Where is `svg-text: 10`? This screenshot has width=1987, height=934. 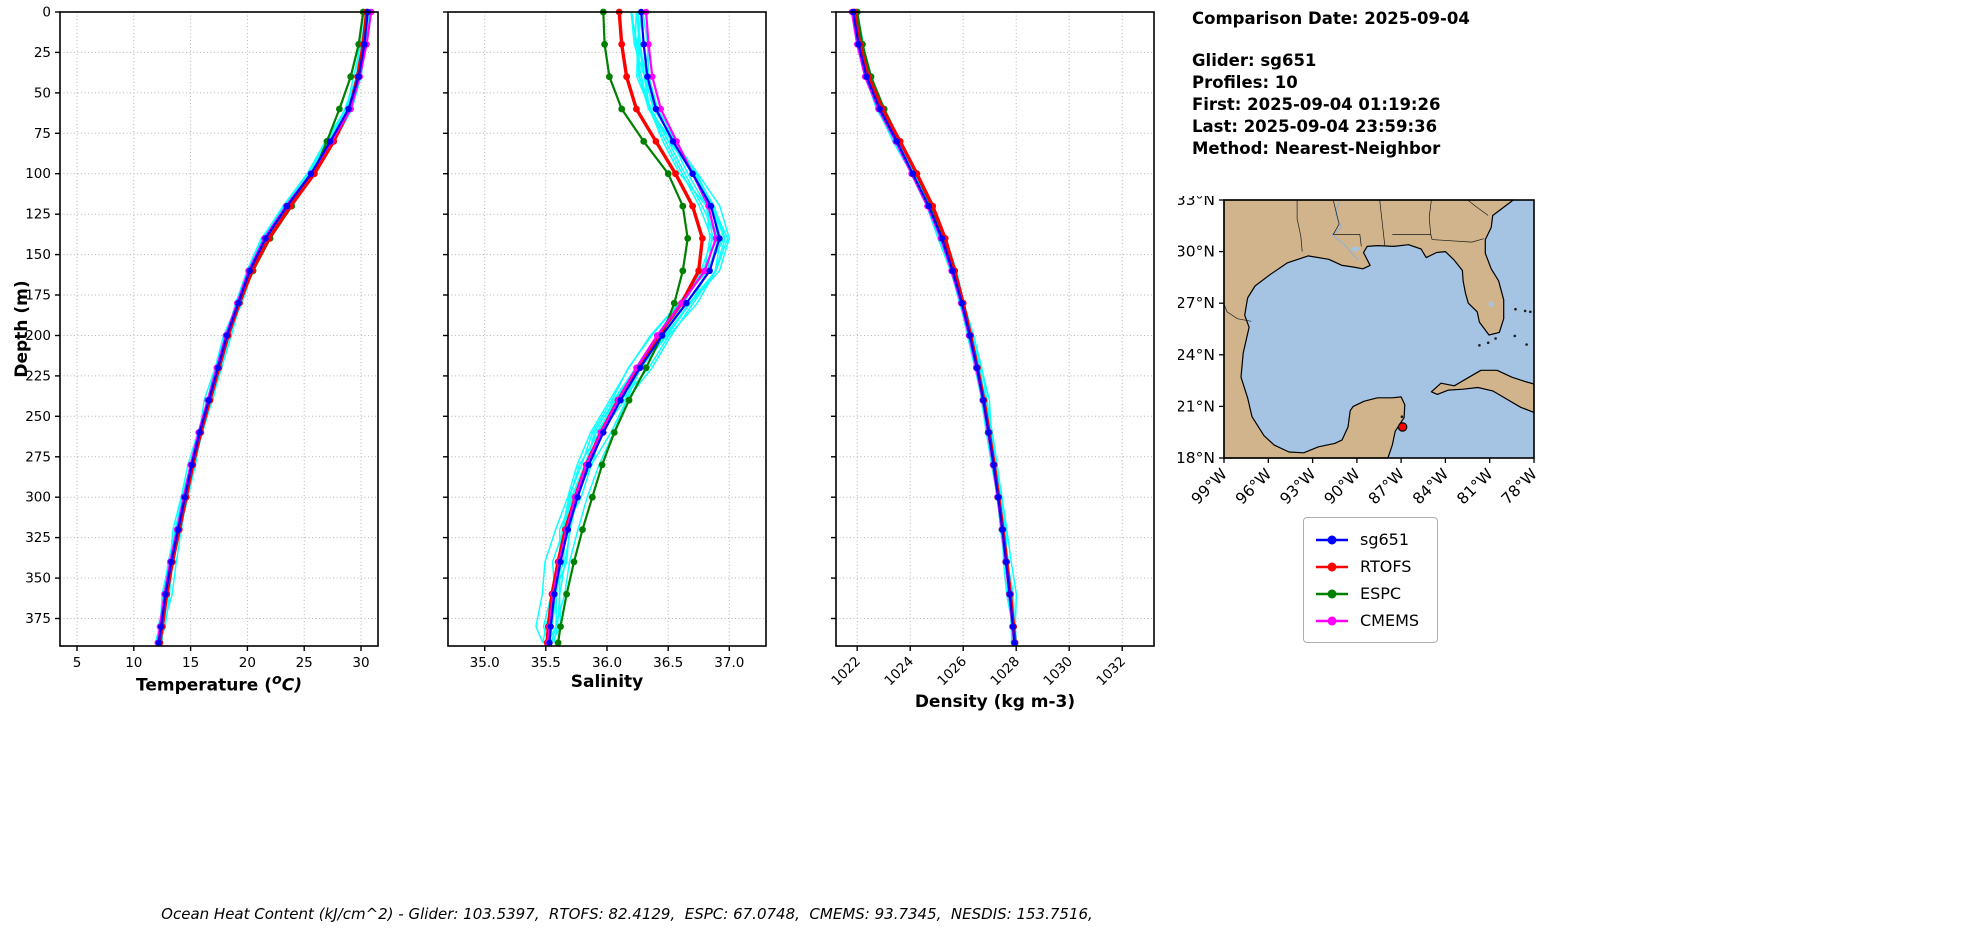
svg-text: 10 is located at coordinates (133, 663).